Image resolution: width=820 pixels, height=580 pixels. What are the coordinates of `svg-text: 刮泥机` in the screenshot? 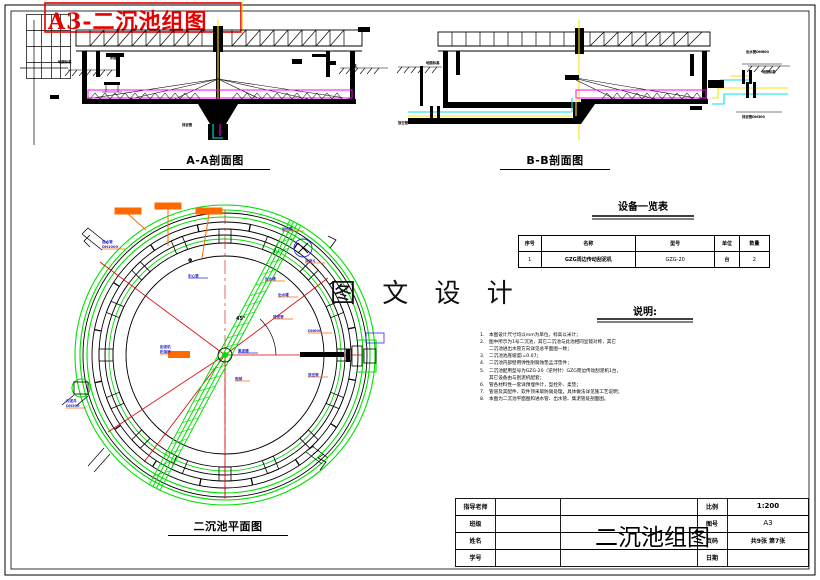 It's located at (165, 346).